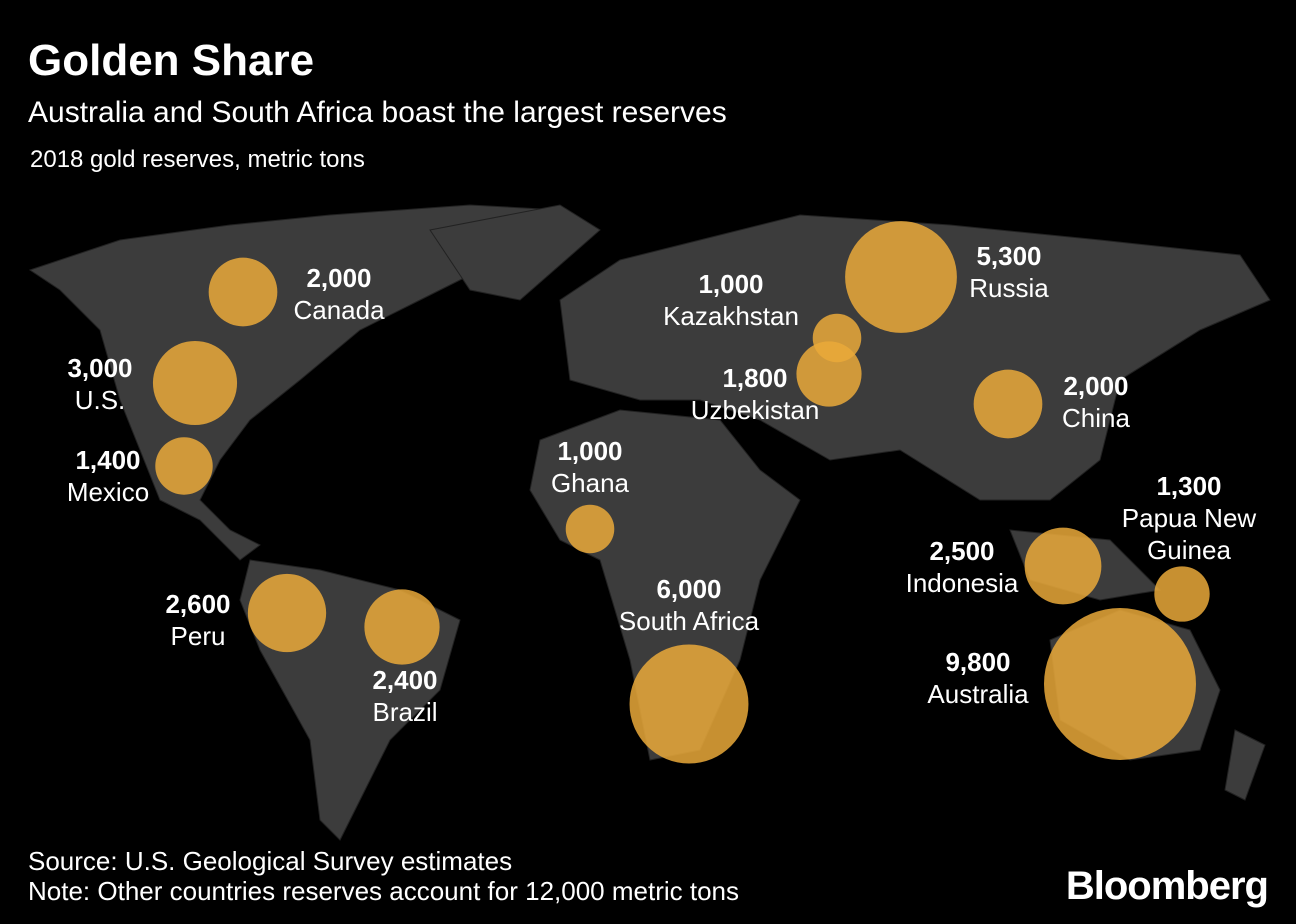 This screenshot has width=1296, height=924. I want to click on value-label: 2,600, so click(198, 604).